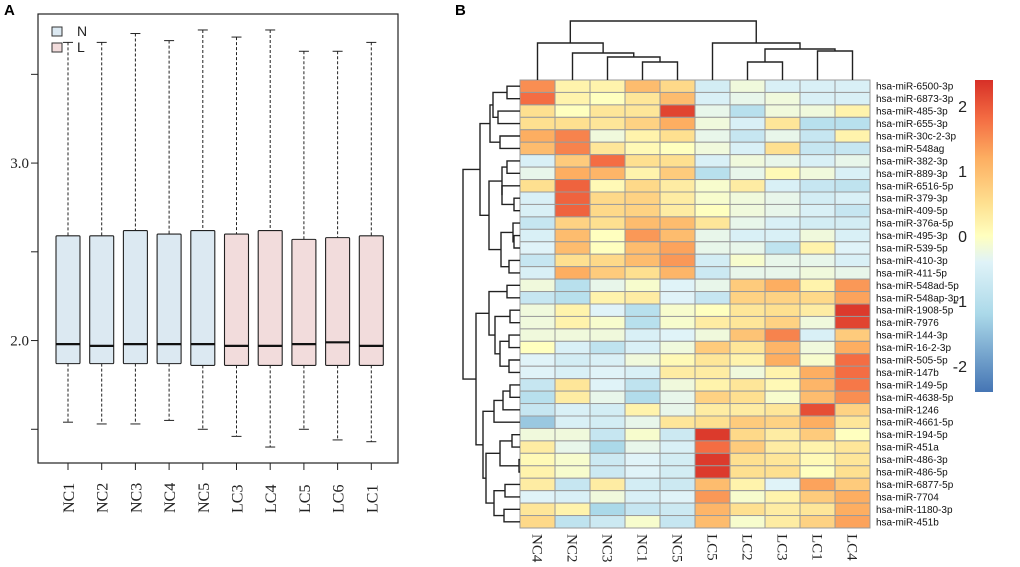 This screenshot has width=1020, height=567. I want to click on row-label: hsa-miR-505-5p, so click(912, 361).